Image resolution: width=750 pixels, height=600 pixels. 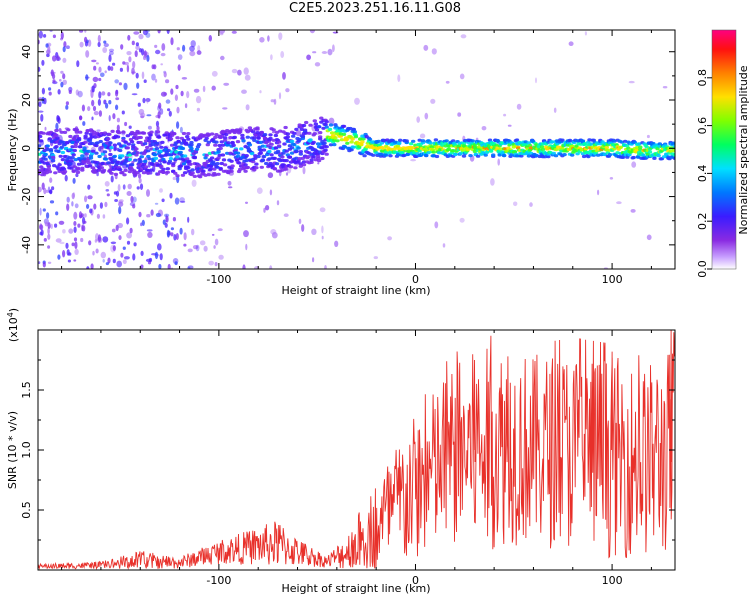 What do you see at coordinates (704, 173) in the screenshot?
I see `colorbar-ticks: 0.0 0.2 0.4 0.6 0.8` at bounding box center [704, 173].